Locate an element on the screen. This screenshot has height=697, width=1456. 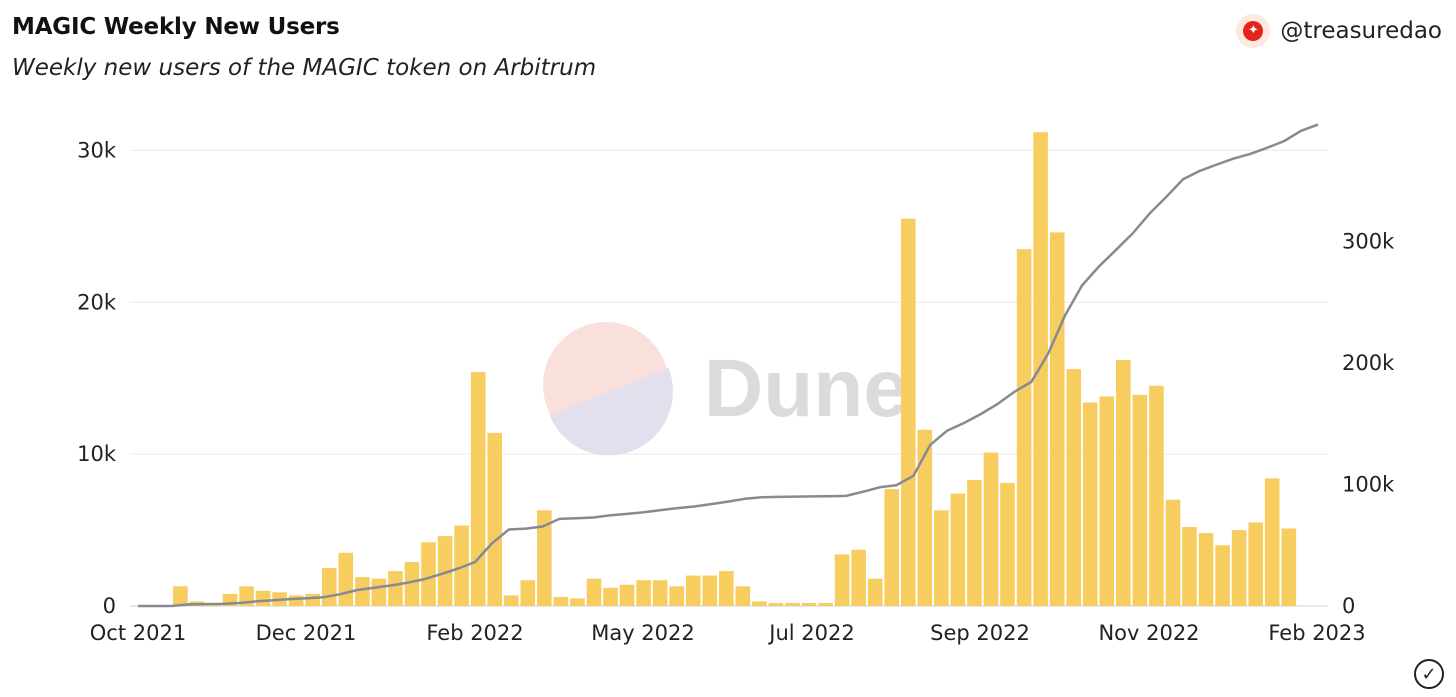
author-name: @treasuredao is located at coordinates (1361, 31).